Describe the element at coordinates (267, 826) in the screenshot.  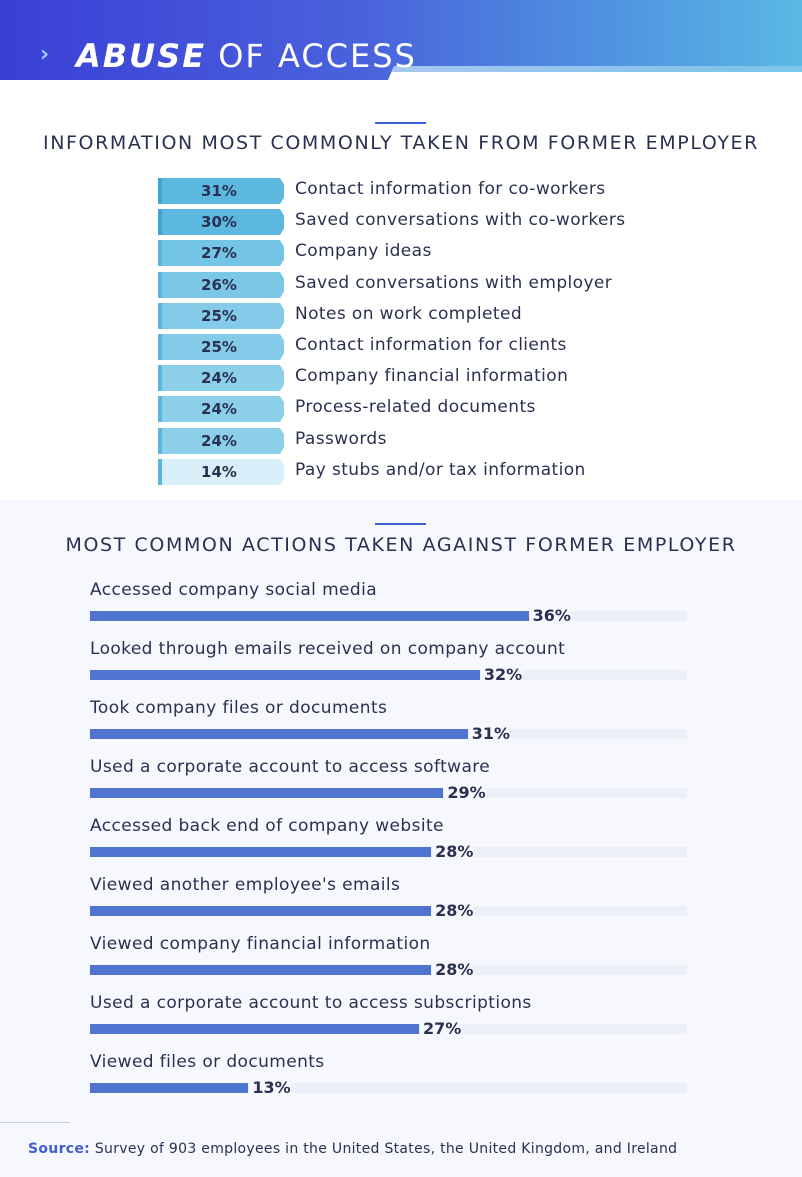
I see `chart2-category-label: Accessed back end of company website` at that location.